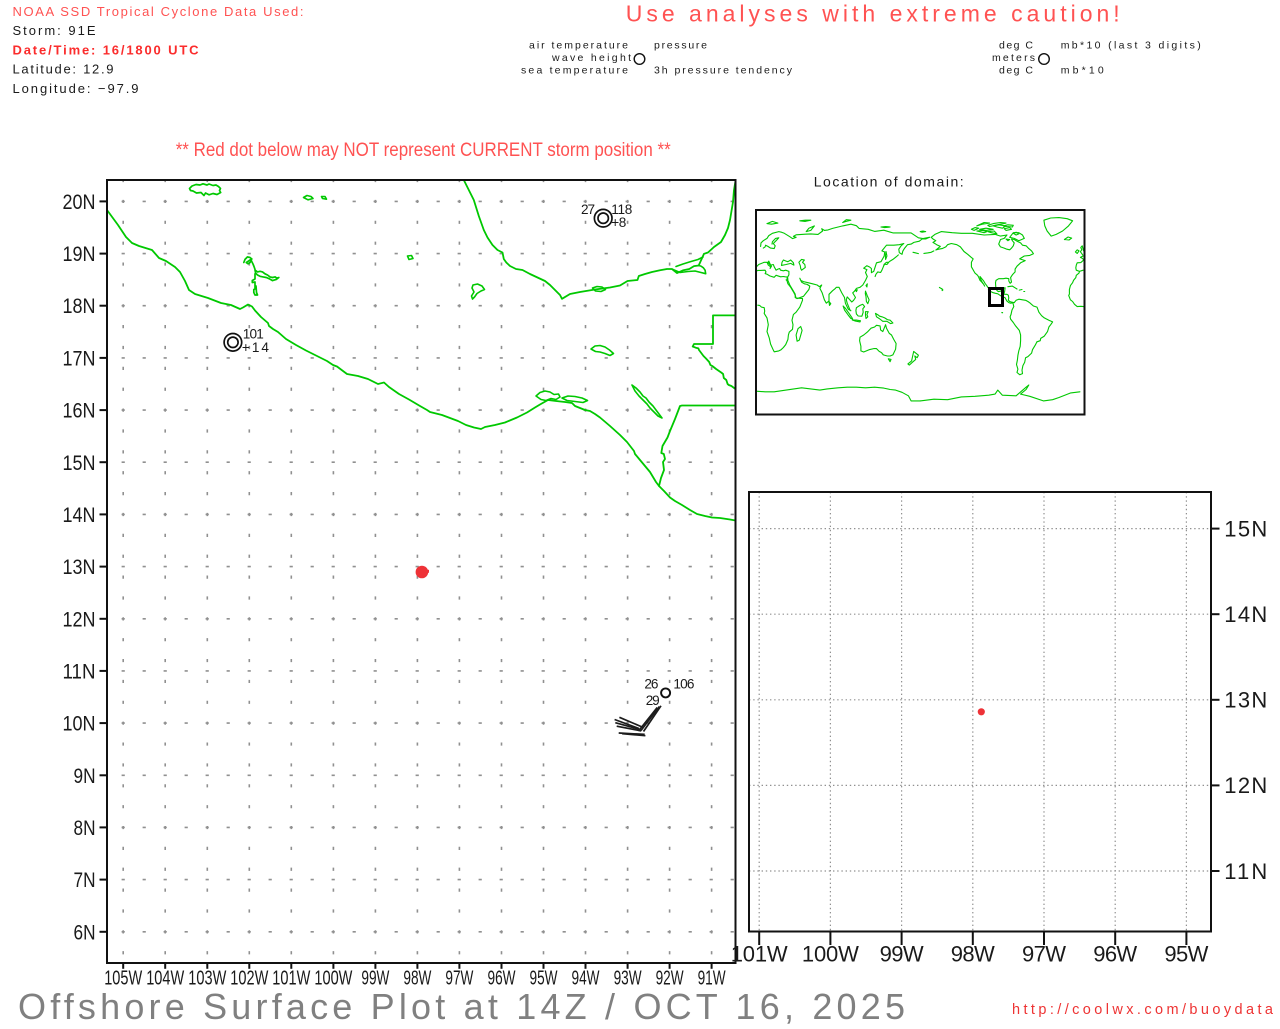 This screenshot has height=1029, width=1280. I want to click on svg-text: 8N, so click(85, 828).